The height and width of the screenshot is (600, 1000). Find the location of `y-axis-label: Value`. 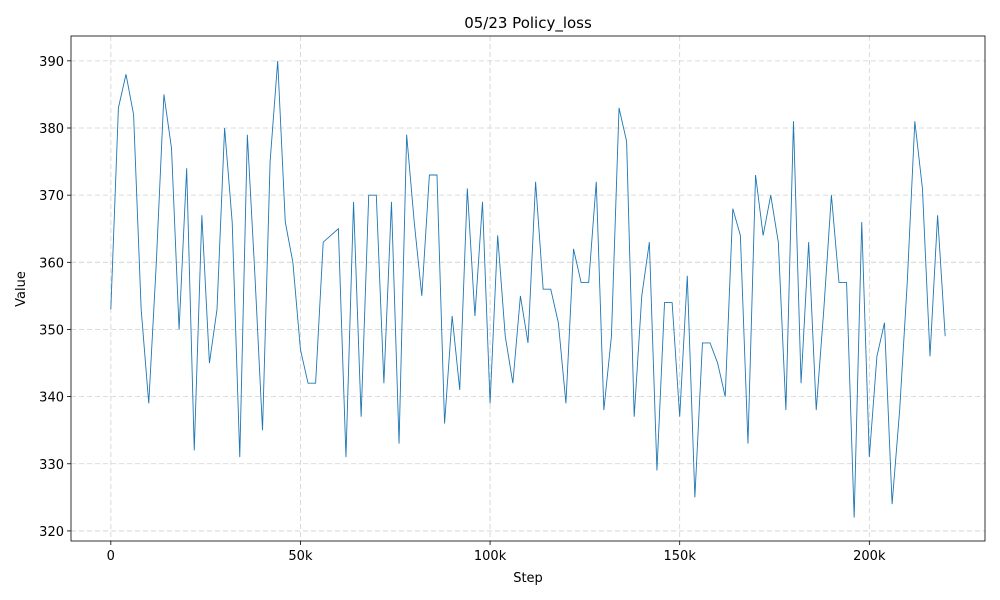

y-axis-label: Value is located at coordinates (21, 289).